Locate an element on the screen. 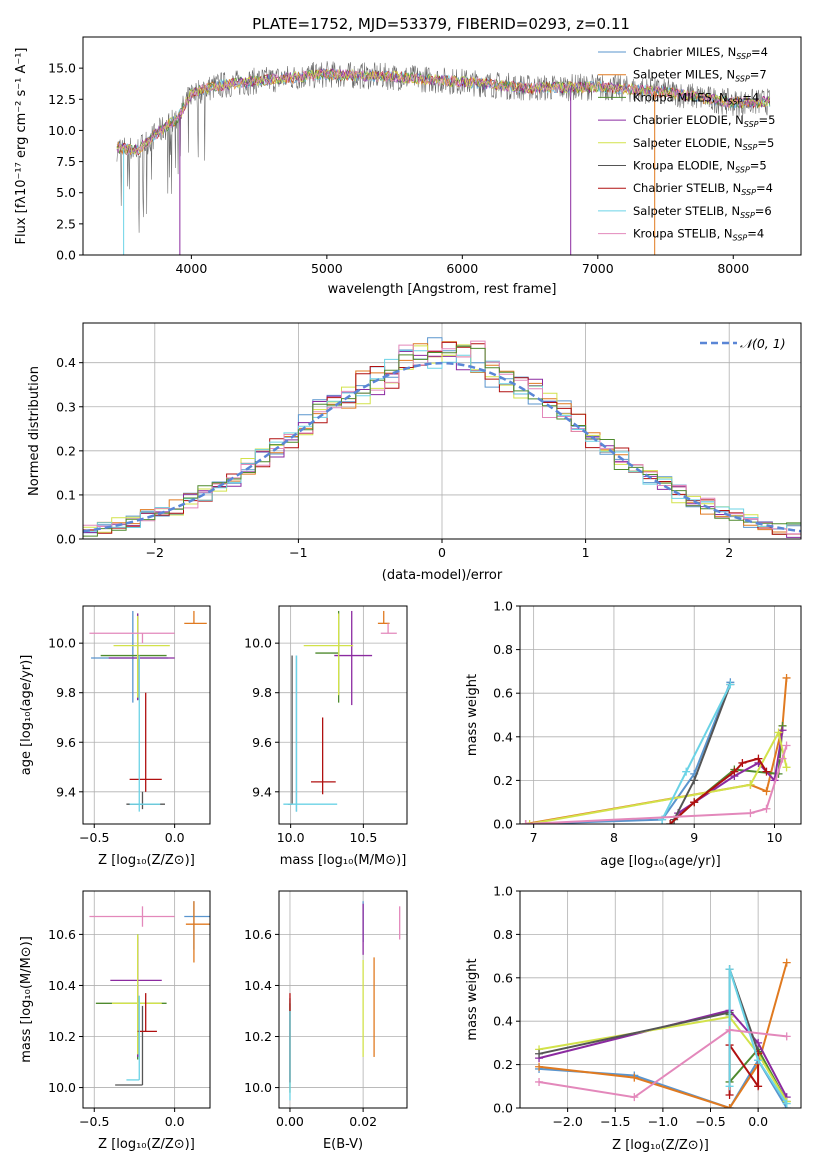 The height and width of the screenshot is (1170, 819). legend-label: Chabrier STELIB, NSSP=4 is located at coordinates (703, 189).